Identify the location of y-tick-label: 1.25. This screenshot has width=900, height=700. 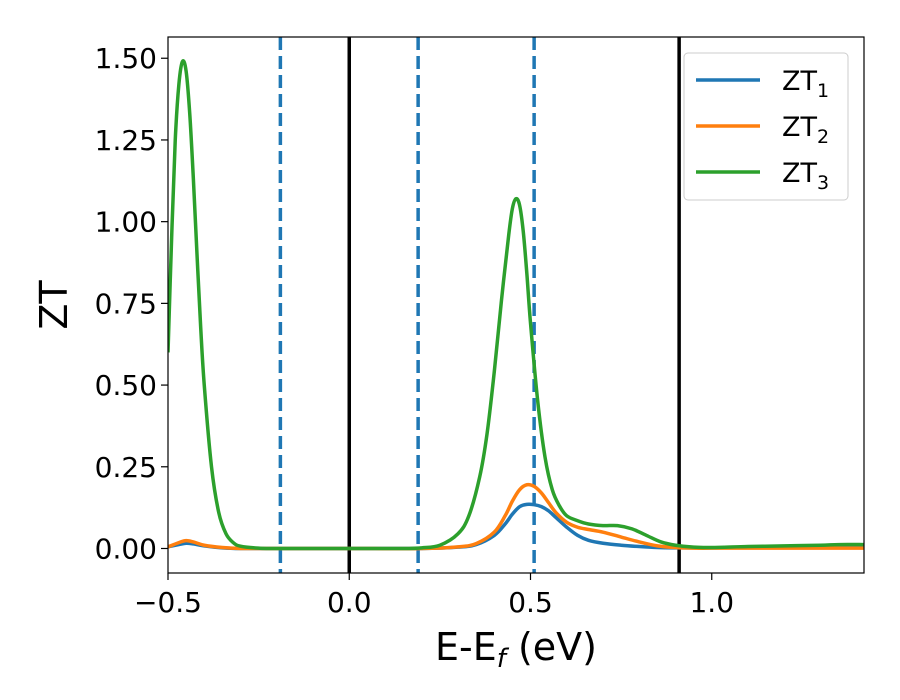
(126, 140).